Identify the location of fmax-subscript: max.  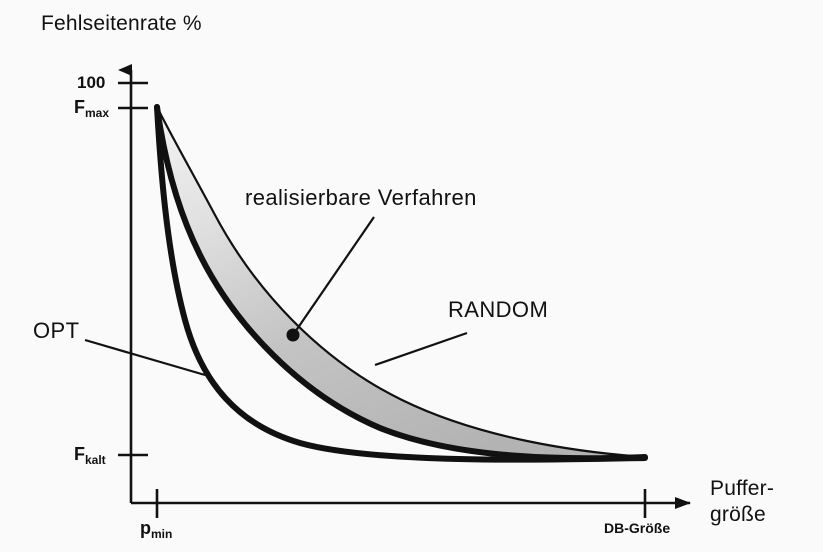
(97, 113).